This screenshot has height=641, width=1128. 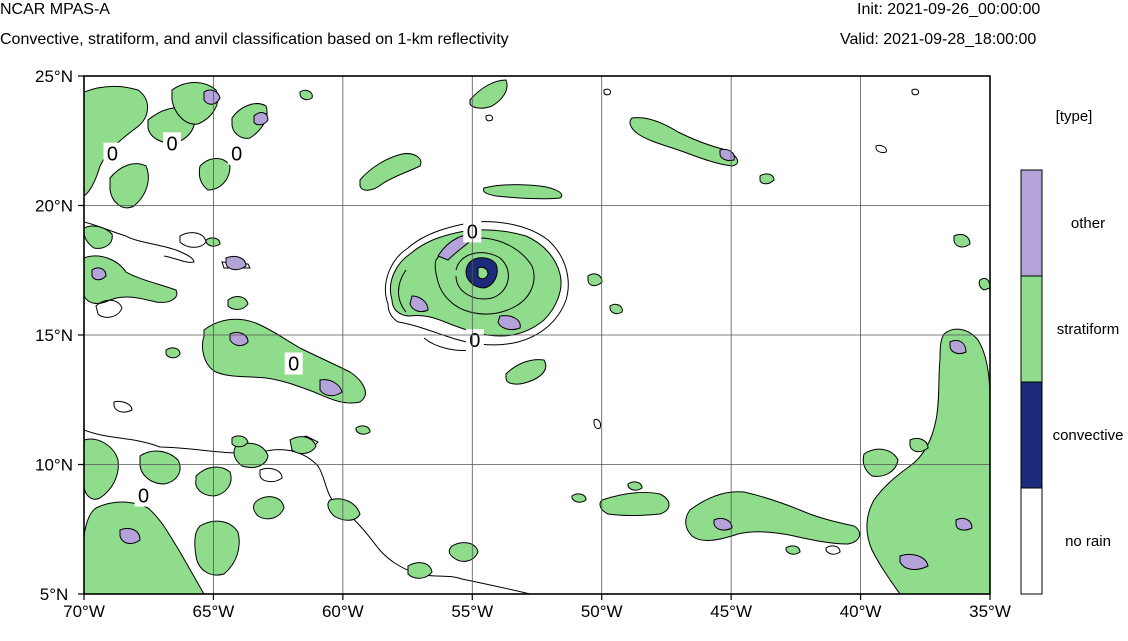 What do you see at coordinates (139, 242) in the screenshot?
I see `coastline-hispaniola` at bounding box center [139, 242].